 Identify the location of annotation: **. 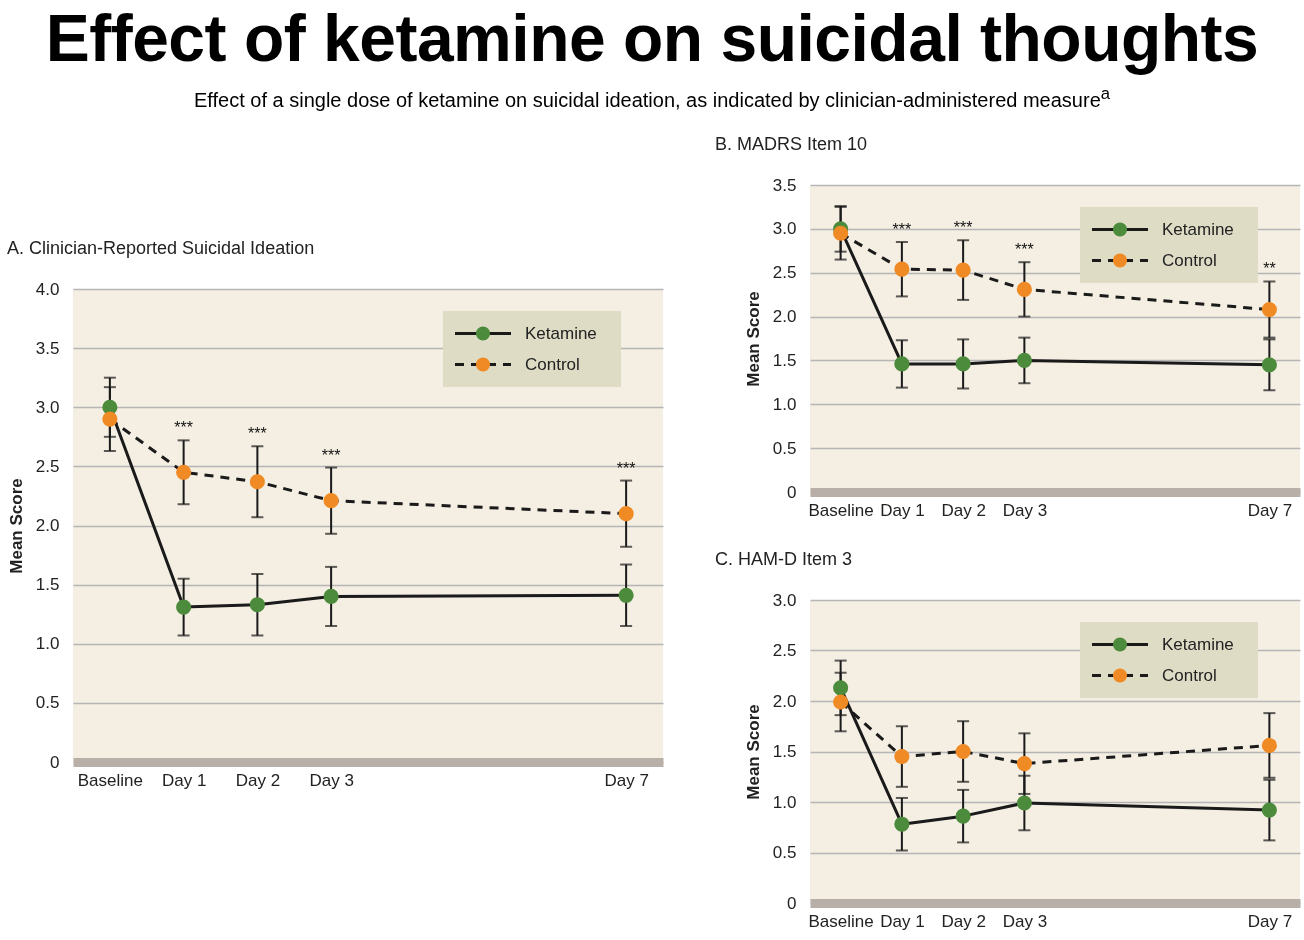
(1269, 269).